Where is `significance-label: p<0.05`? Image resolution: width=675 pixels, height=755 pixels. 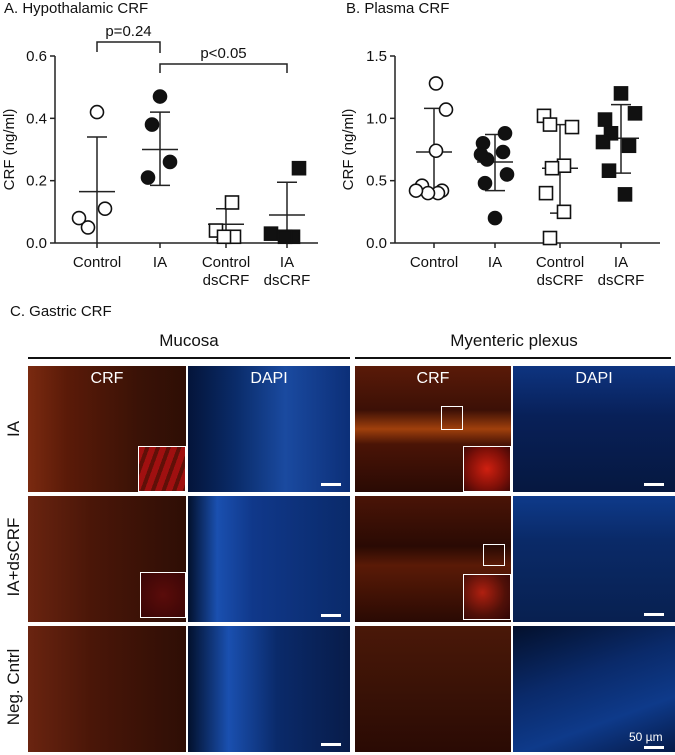 significance-label: p<0.05 is located at coordinates (223, 53).